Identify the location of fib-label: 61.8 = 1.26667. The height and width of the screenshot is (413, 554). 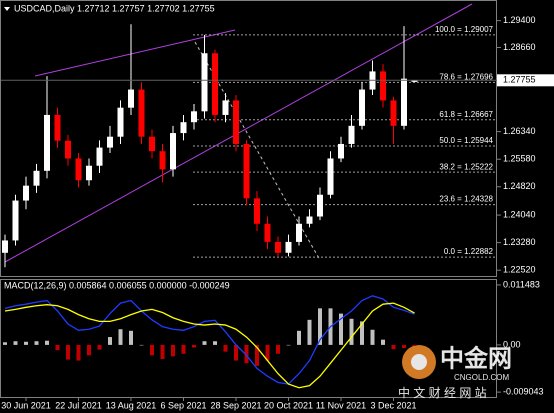
(466, 114).